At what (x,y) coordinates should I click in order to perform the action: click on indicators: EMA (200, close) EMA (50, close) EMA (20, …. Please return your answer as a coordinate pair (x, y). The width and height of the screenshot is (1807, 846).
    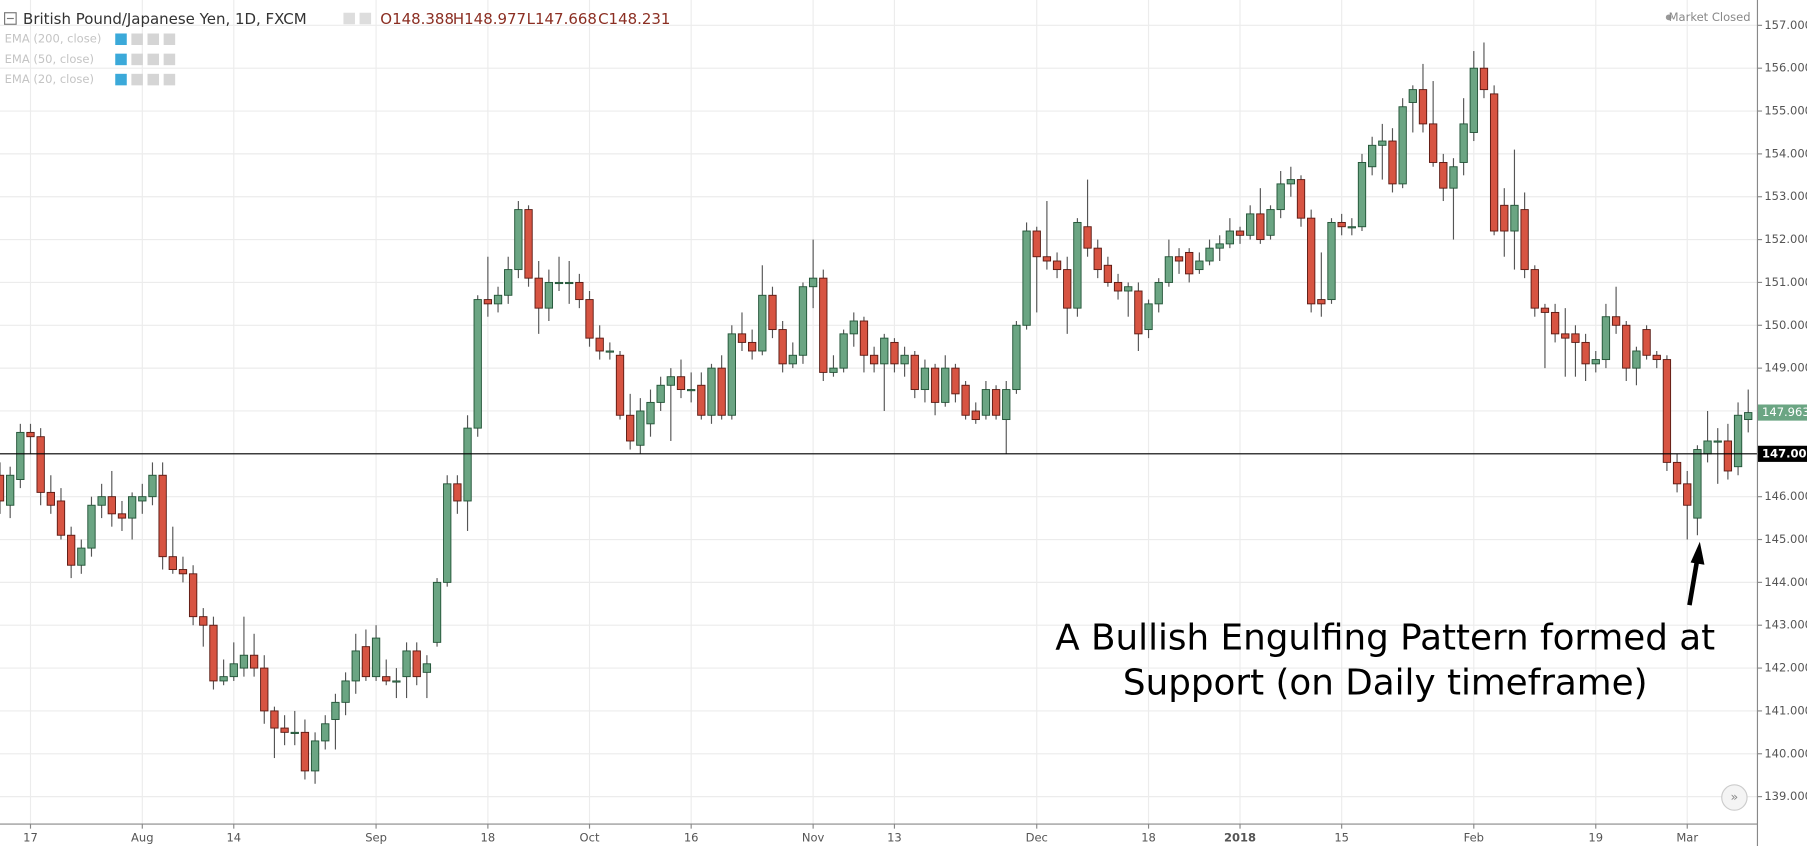
    Looking at the image, I should click on (90, 59).